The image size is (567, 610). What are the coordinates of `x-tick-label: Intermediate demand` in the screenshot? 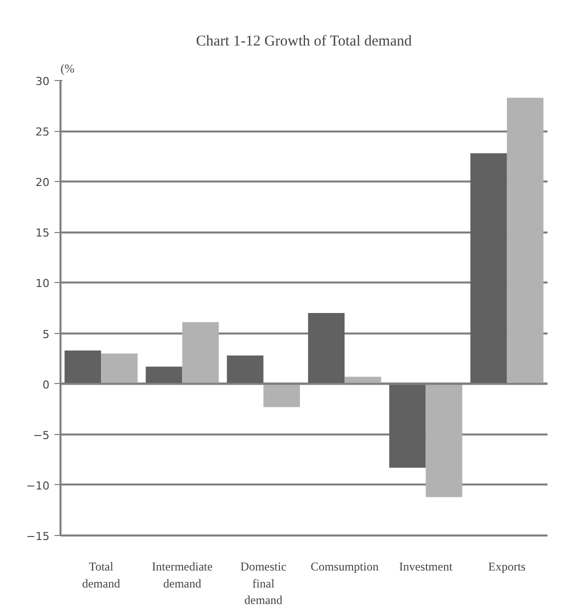 It's located at (182, 575).